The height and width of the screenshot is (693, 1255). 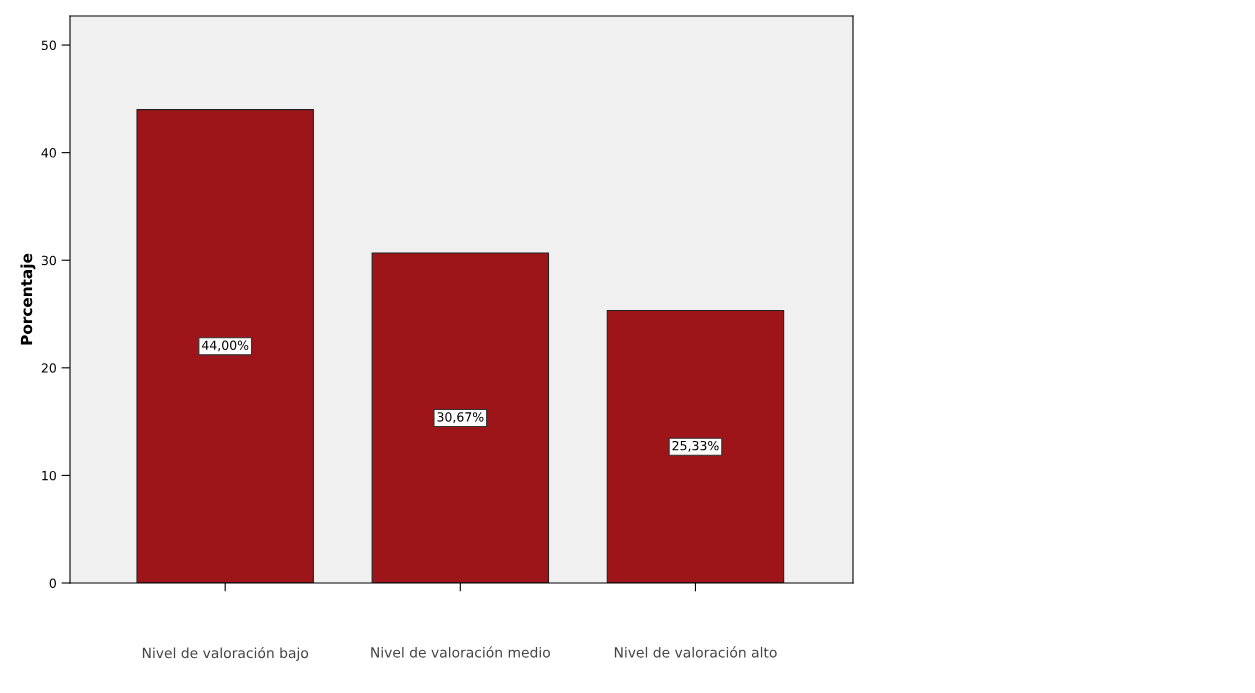 I want to click on data-label: 44,00%, so click(x=225, y=346).